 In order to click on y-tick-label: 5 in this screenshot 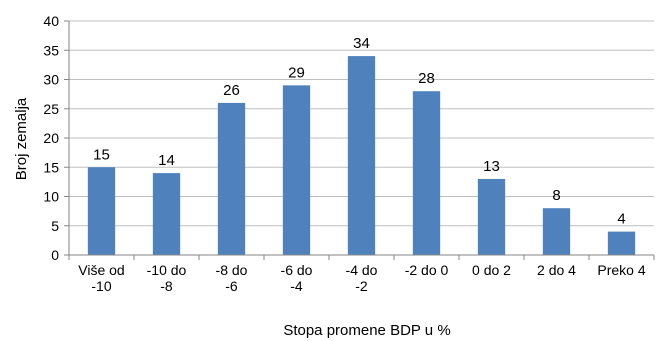, I will do `click(55, 226)`.